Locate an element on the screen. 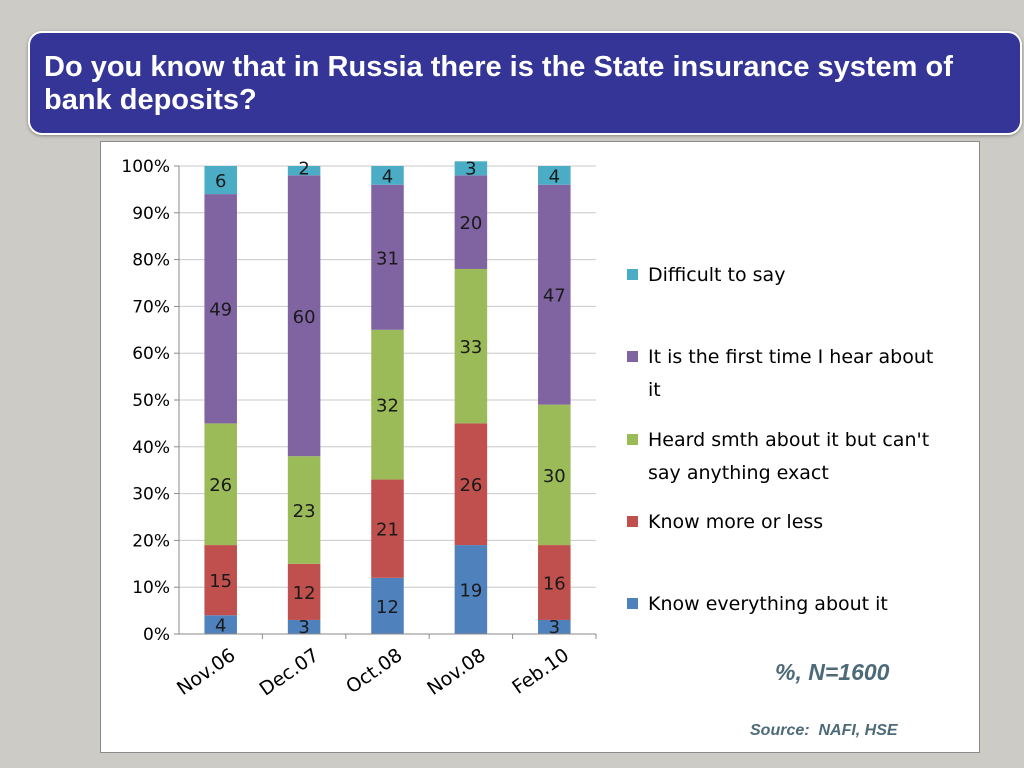  data-label: 20 is located at coordinates (470, 223).